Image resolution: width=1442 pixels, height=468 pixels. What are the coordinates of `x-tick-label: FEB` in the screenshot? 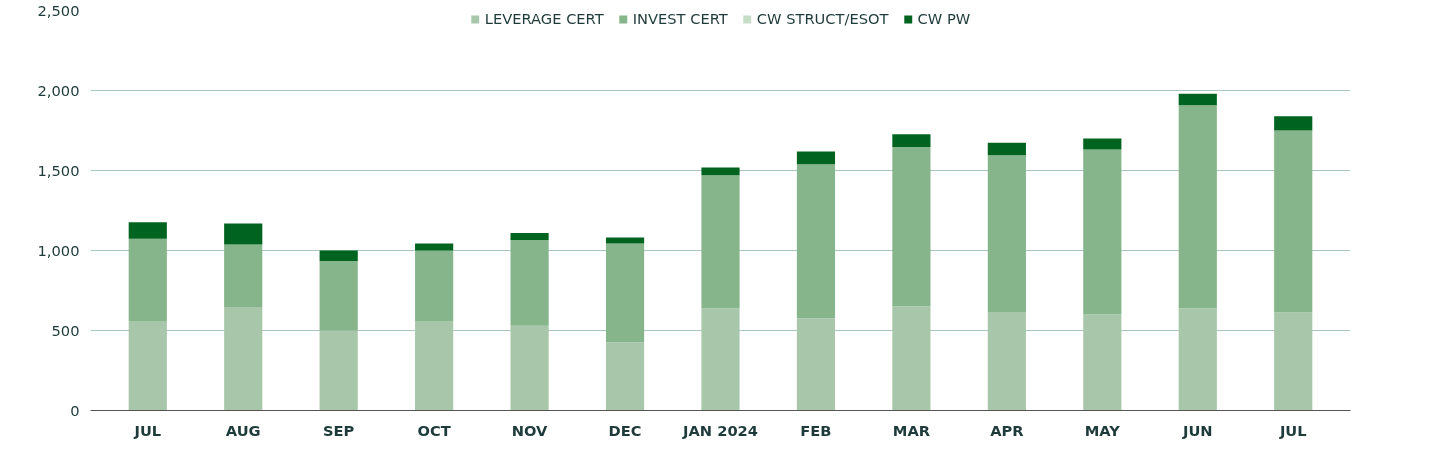 It's located at (816, 430).